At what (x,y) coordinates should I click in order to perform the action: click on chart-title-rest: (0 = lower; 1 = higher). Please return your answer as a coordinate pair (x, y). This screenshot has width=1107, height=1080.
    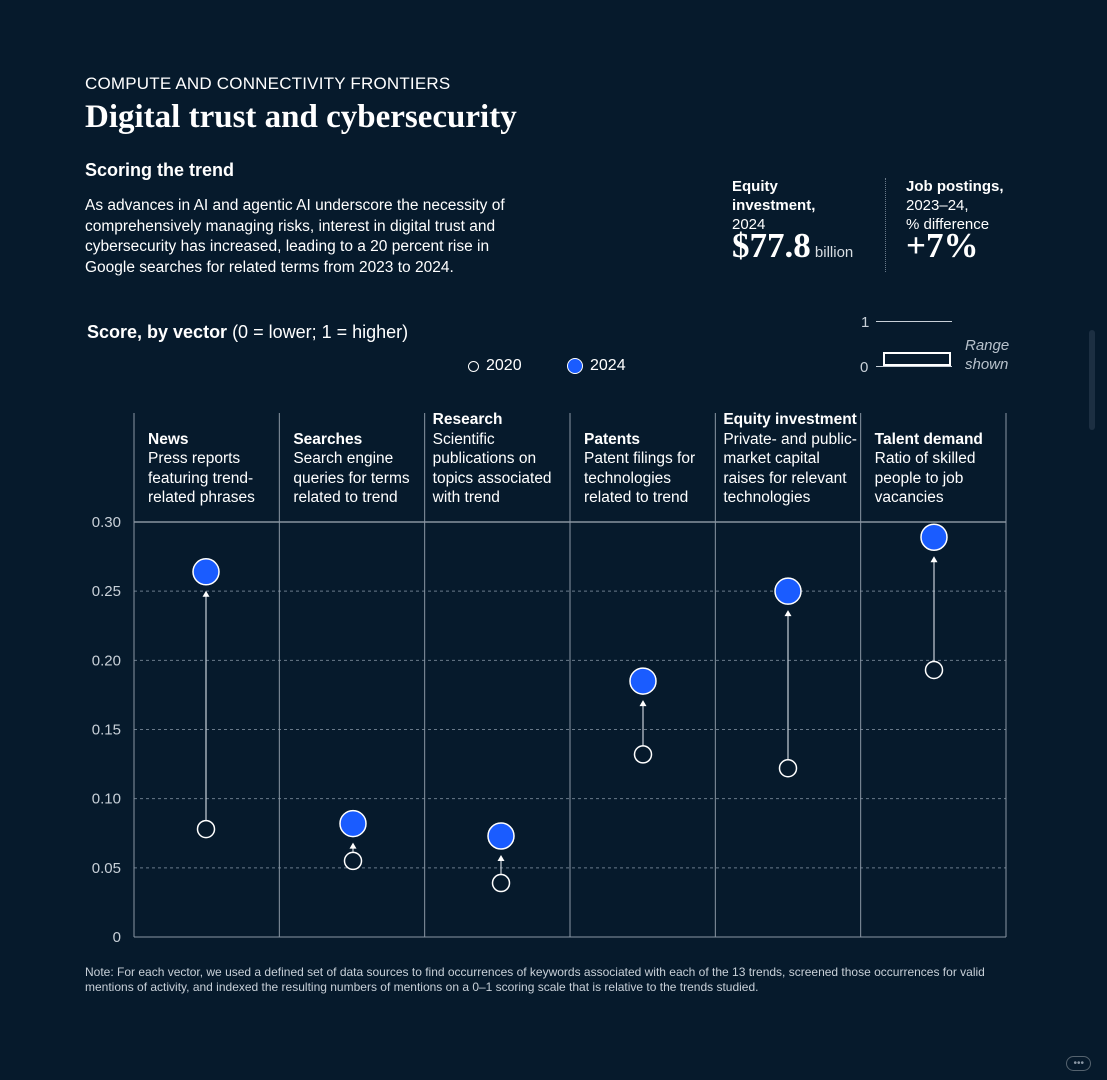
    Looking at the image, I should click on (318, 332).